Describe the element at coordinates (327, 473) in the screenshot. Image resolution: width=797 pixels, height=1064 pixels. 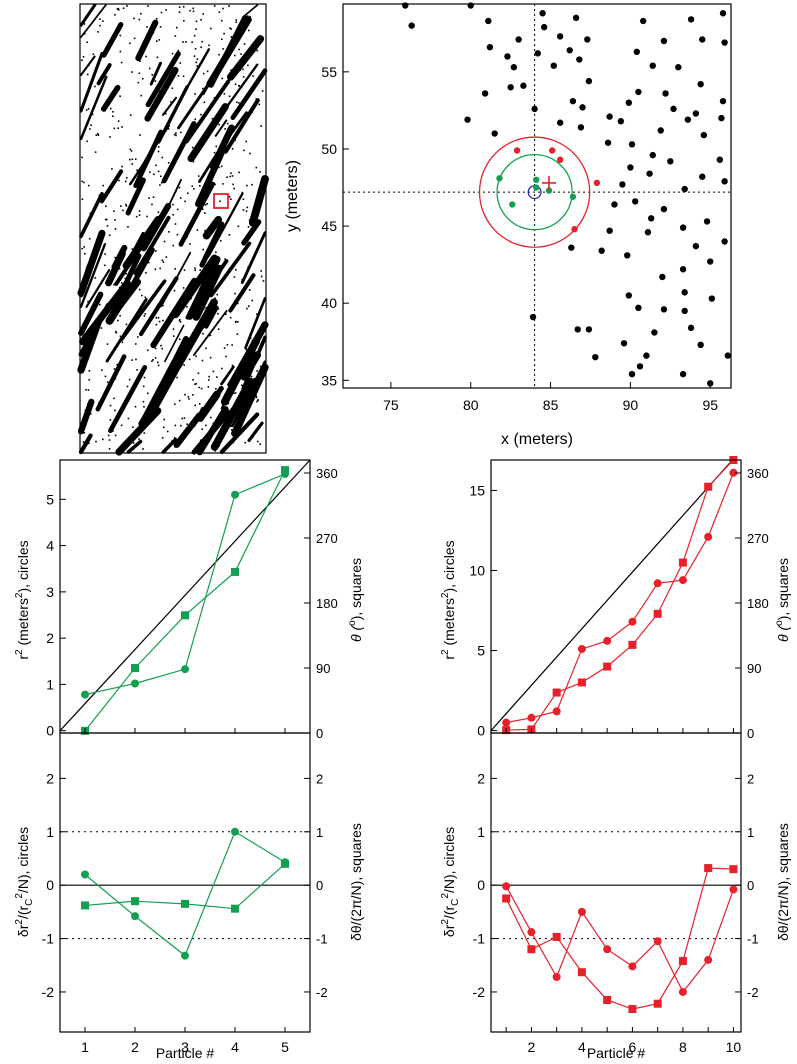
I see `right-tick-label: 360` at that location.